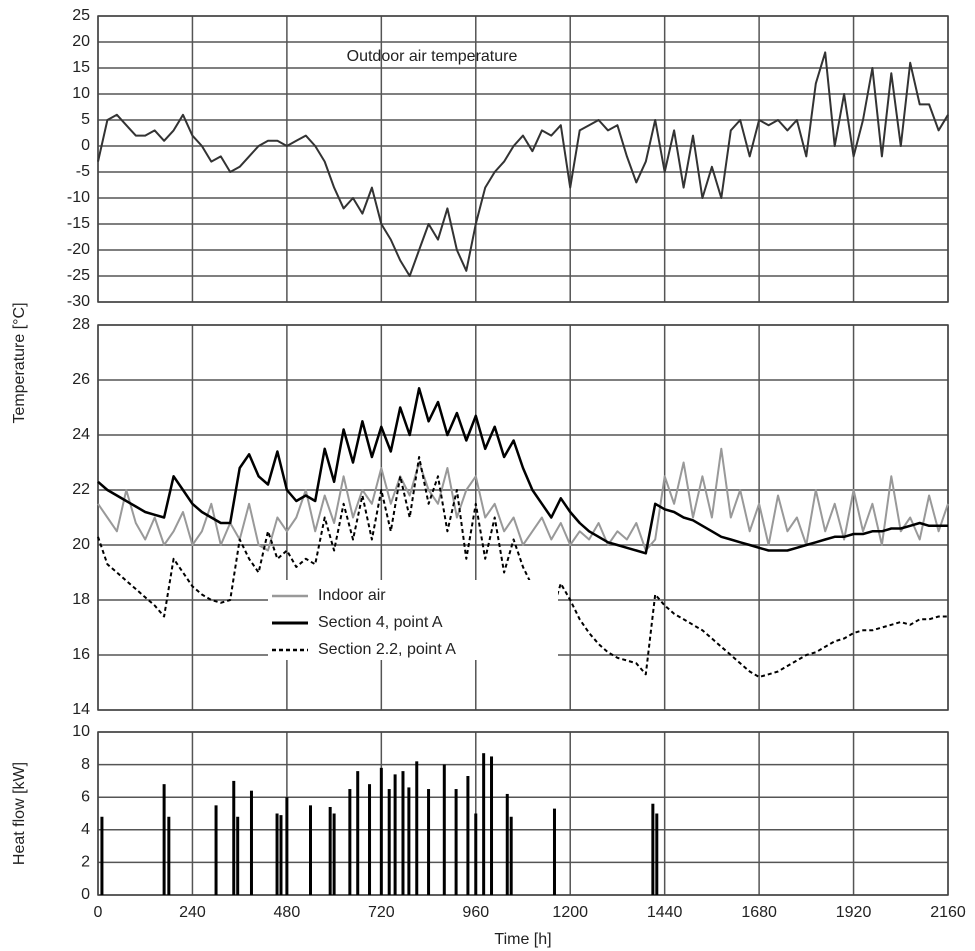 Image resolution: width=975 pixels, height=951 pixels. Describe the element at coordinates (85, 829) in the screenshot. I see `y-tick-label: 4` at that location.